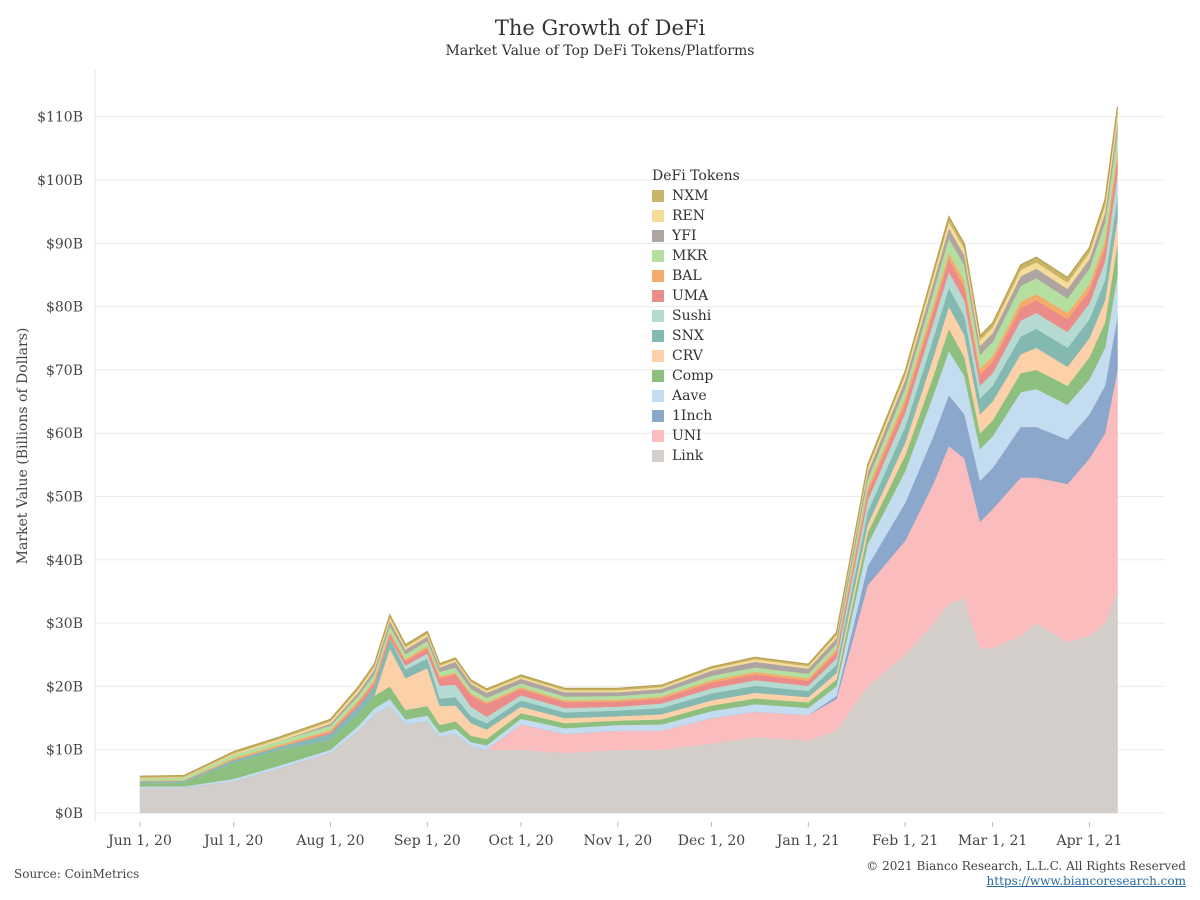 The image size is (1200, 900). I want to click on x-tick-label: Jul 1, 20, so click(232, 841).